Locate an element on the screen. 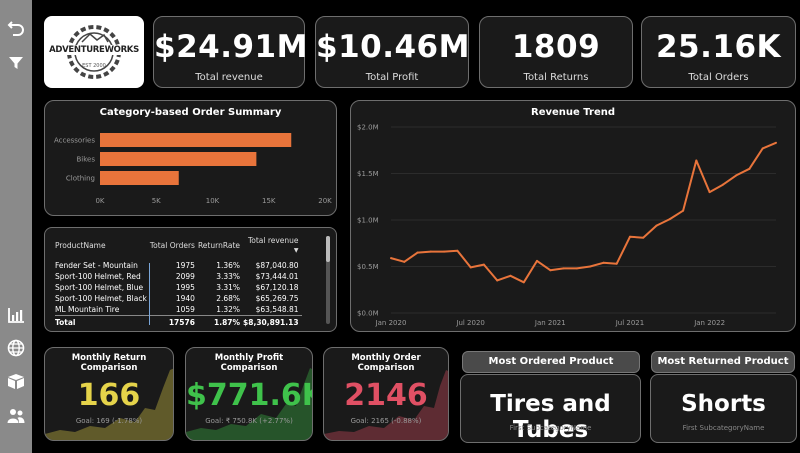 The width and height of the screenshot is (800, 453). y-tick-label: $0.5M is located at coordinates (368, 267).